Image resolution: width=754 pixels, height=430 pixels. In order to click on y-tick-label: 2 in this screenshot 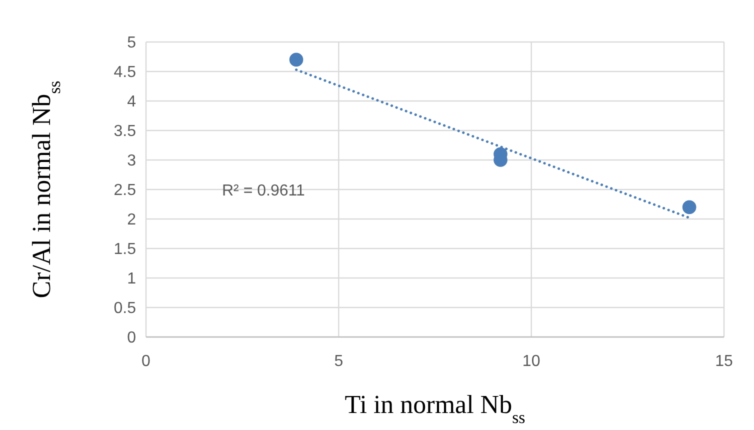, I will do `click(131, 220)`.